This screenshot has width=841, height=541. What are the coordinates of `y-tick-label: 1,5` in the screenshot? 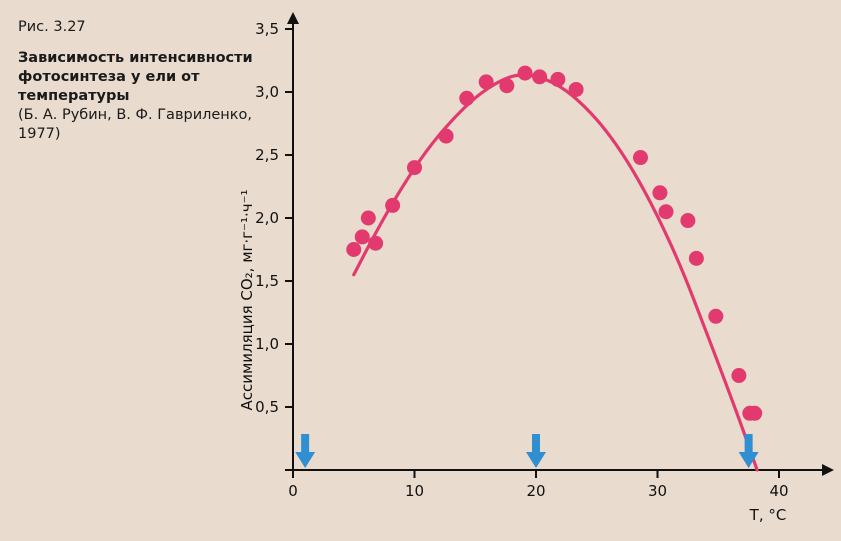 It's located at (267, 281).